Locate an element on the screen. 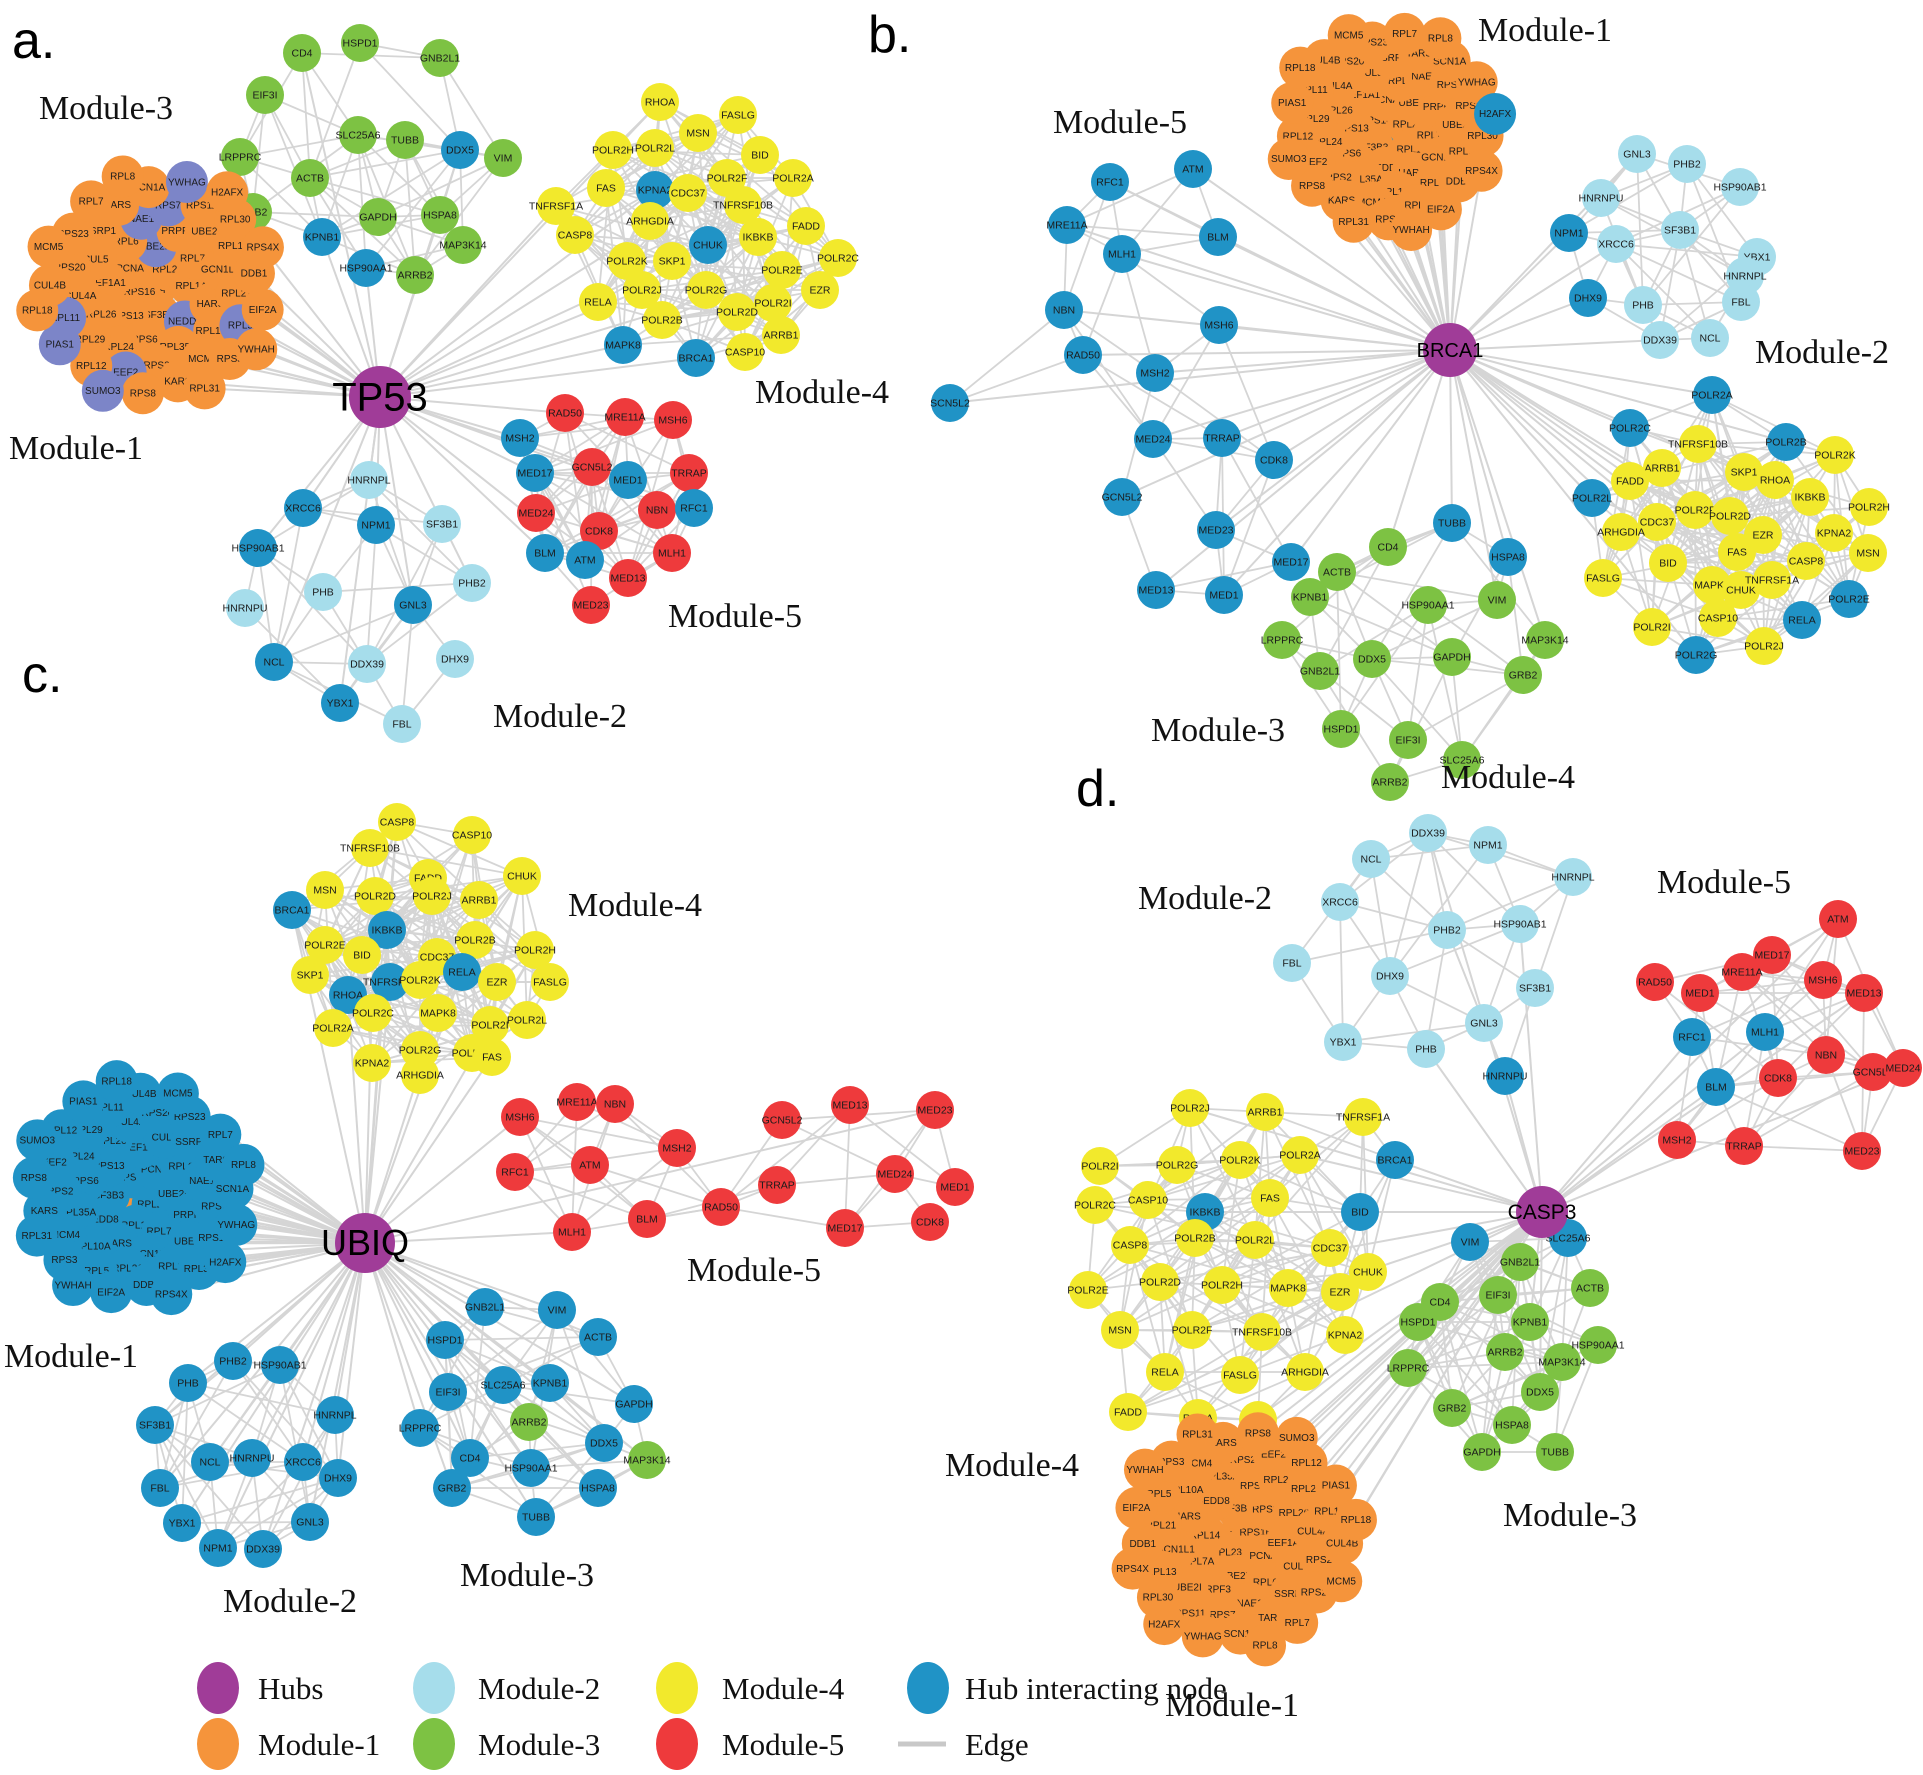 Image resolution: width=1923 pixels, height=1775 pixels. node-label-YWHAG: YWHAG is located at coordinates (236, 1225).